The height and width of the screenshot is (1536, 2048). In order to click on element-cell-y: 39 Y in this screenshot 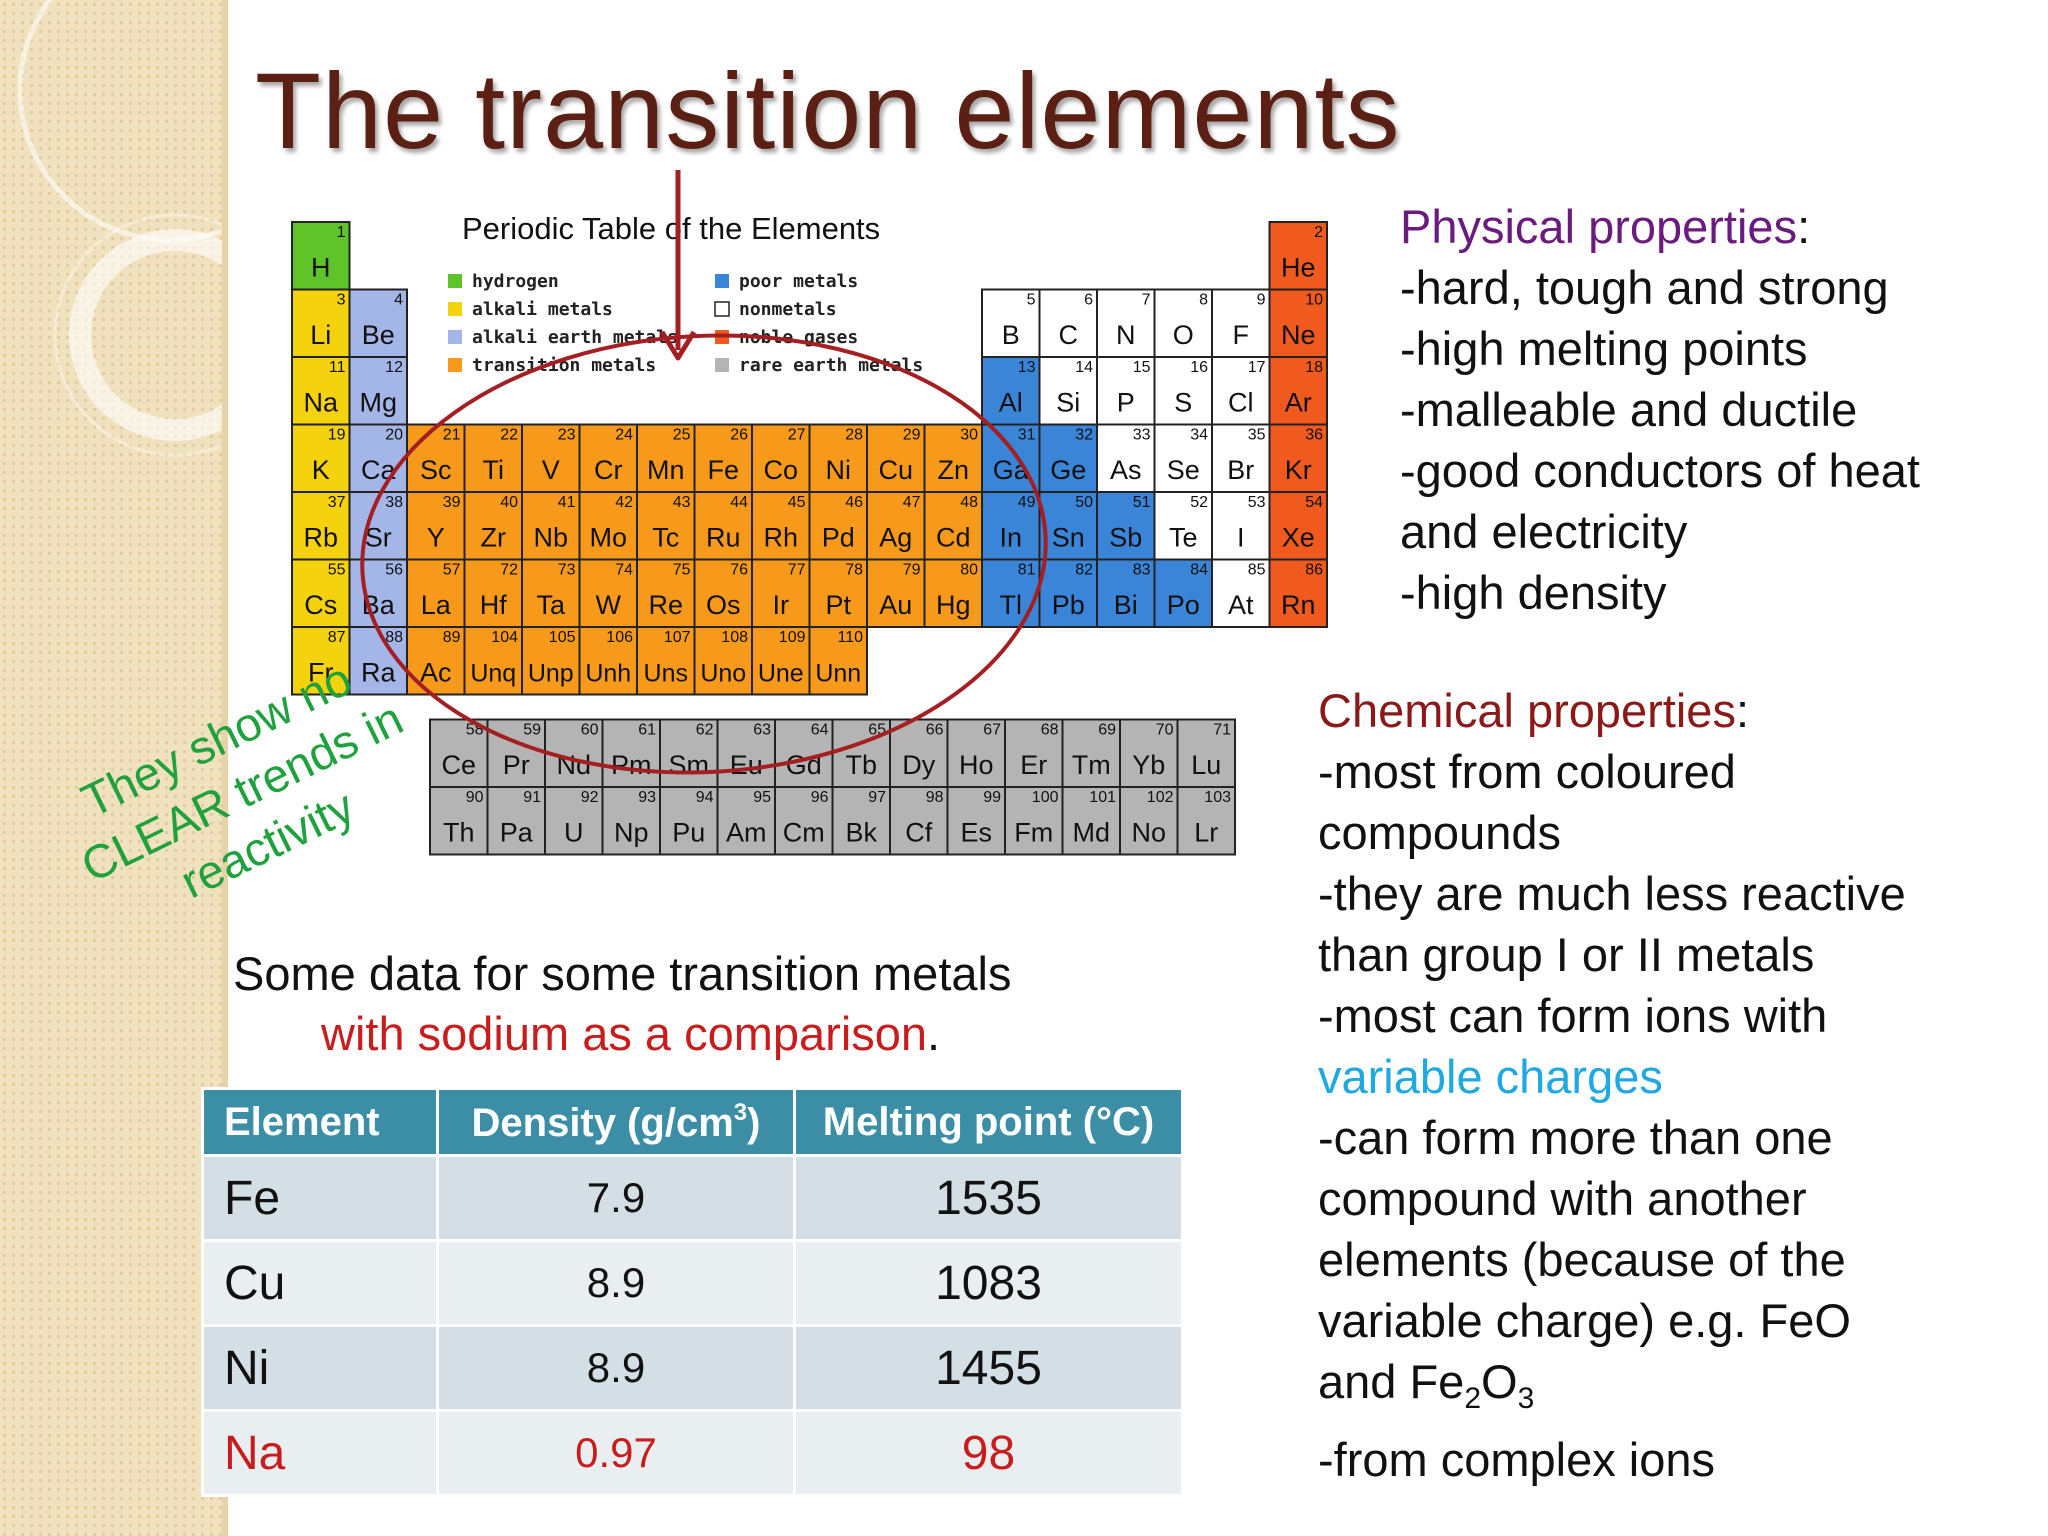, I will do `click(436, 526)`.